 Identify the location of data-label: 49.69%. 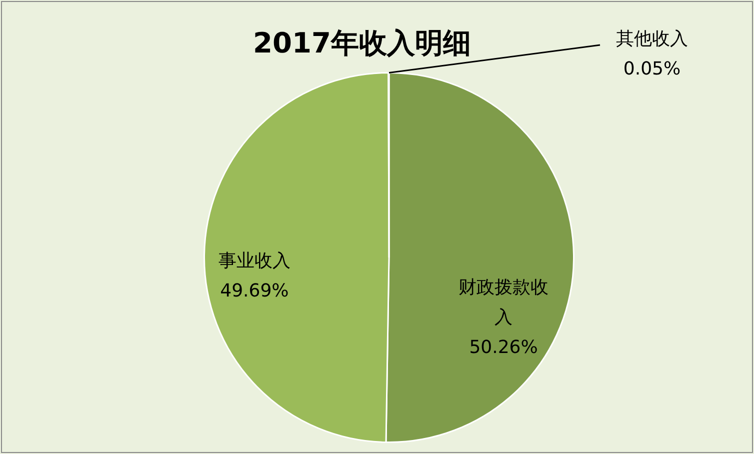
(254, 291).